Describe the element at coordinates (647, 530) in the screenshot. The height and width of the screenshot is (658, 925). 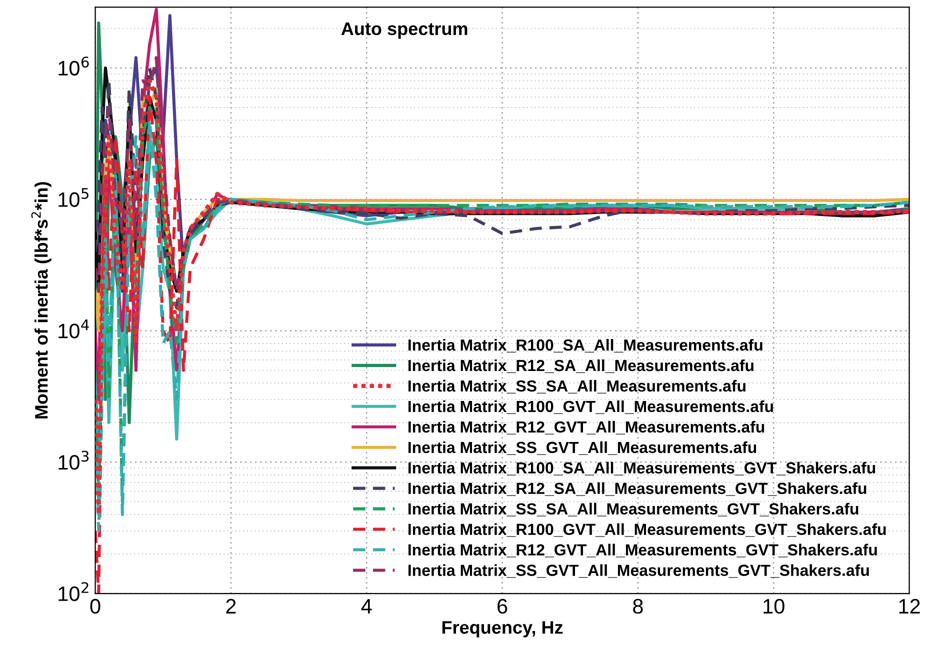
I see `legend-label: Inertia Matrix_R100_GVT_All_Measurements_GVT_Shakers.afu` at that location.